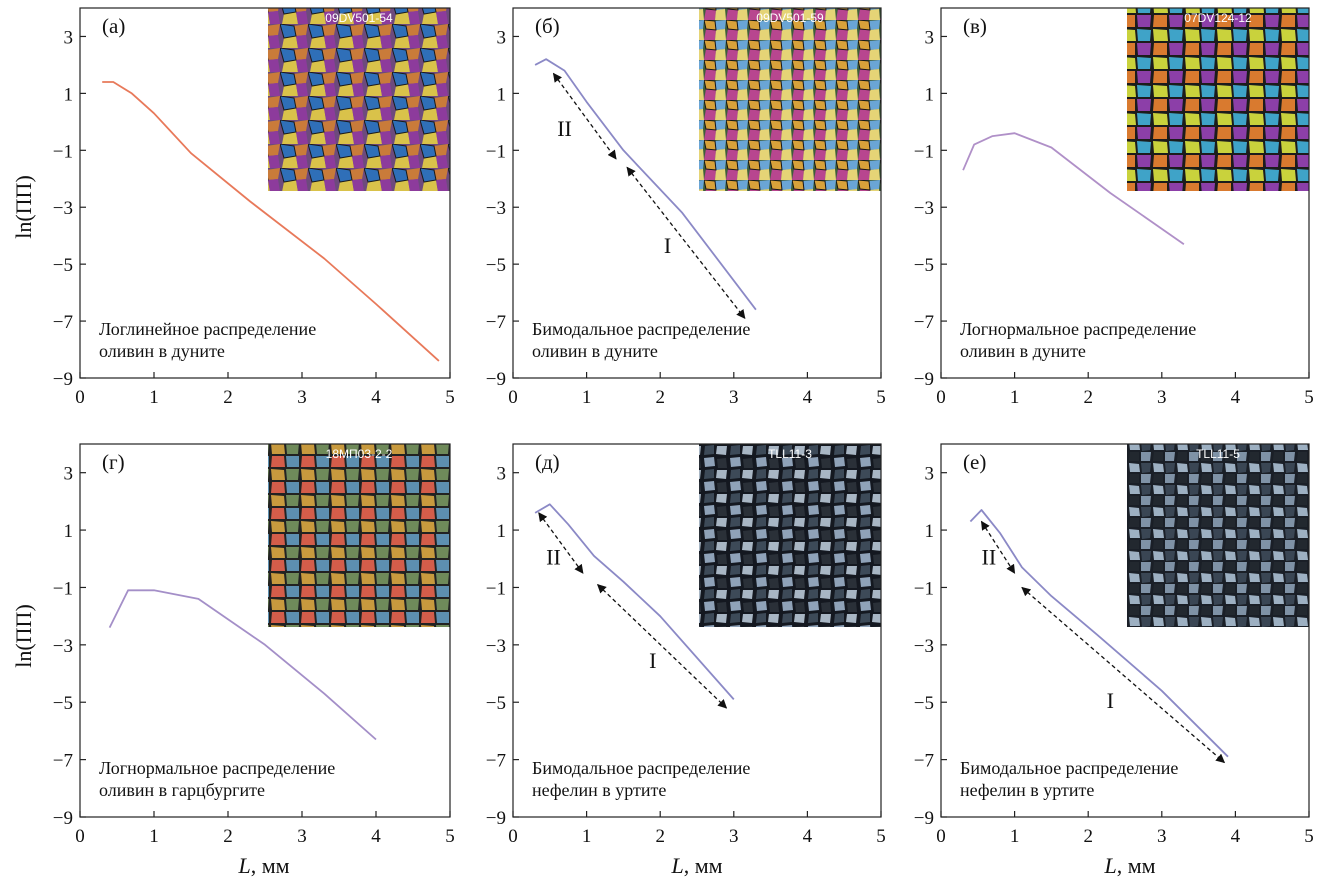 The image size is (1332, 880). I want to click on sample-label: 07DV124-12, so click(1218, 18).